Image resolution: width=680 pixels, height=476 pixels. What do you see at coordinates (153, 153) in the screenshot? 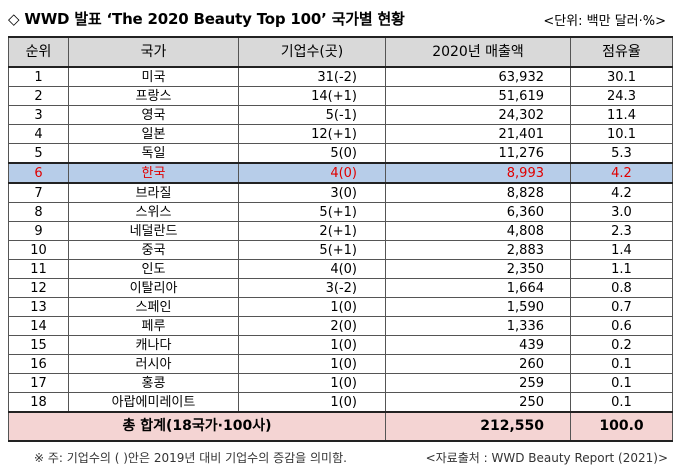
I see `country-cell: 독일` at bounding box center [153, 153].